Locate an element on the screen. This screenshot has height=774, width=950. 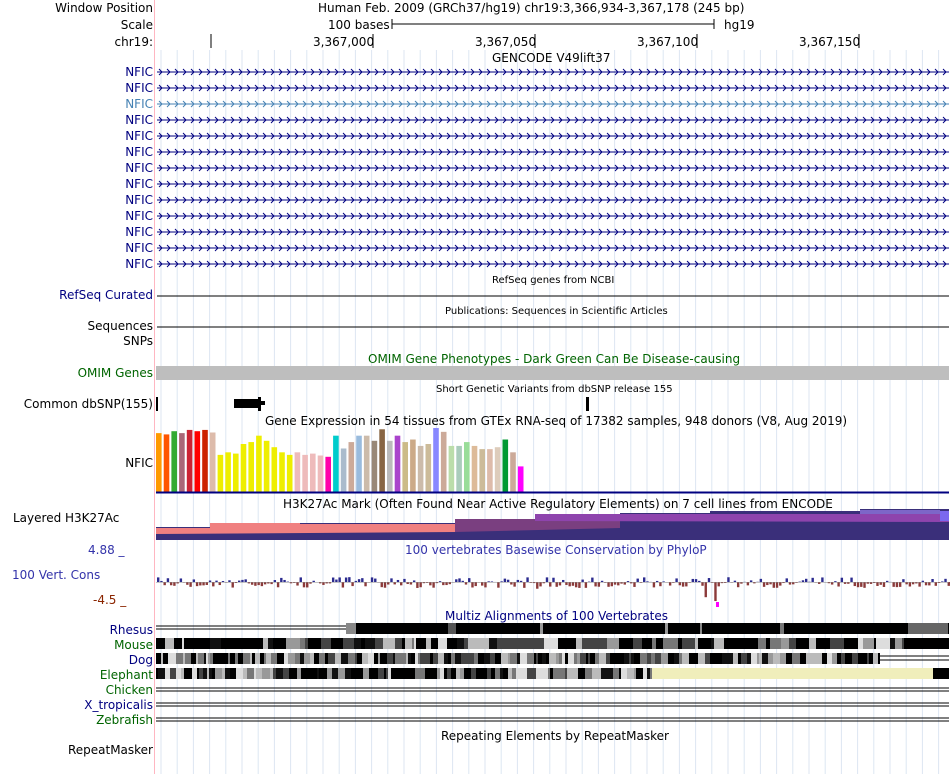
multiz-species-label: Zebrafish is located at coordinates (124, 720).